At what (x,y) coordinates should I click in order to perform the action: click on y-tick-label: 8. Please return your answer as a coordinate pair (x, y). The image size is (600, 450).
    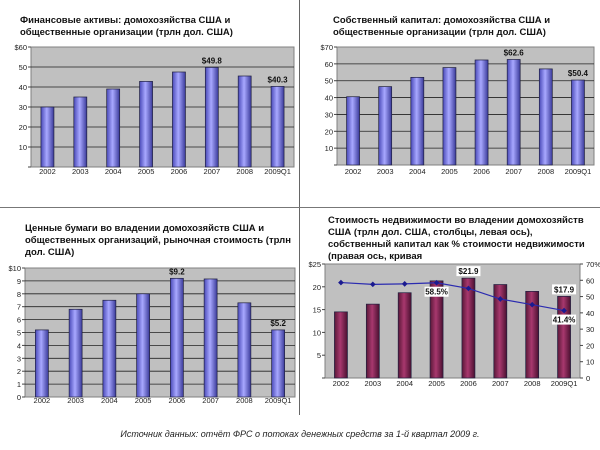
    Looking at the image, I should click on (19, 294).